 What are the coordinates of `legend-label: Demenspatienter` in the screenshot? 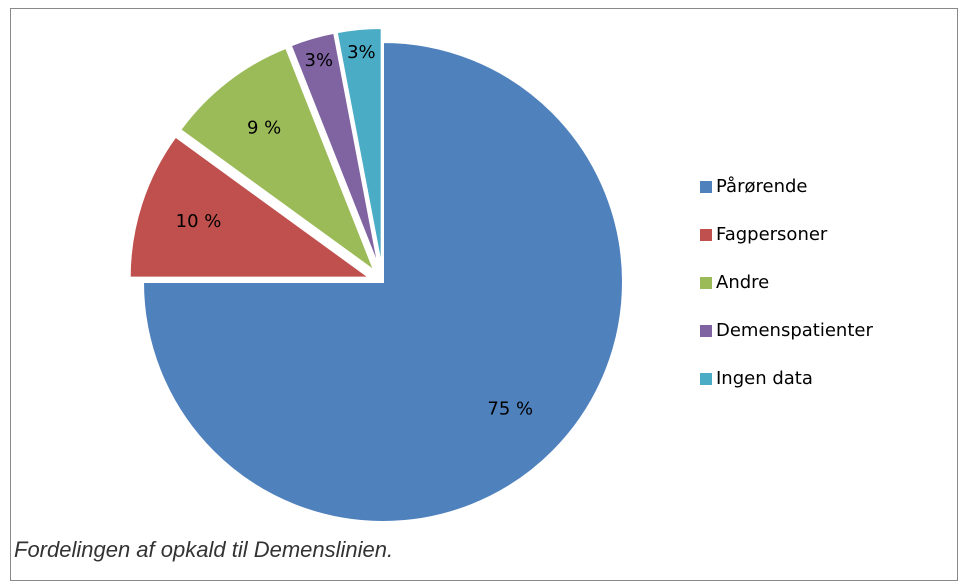 It's located at (794, 330).